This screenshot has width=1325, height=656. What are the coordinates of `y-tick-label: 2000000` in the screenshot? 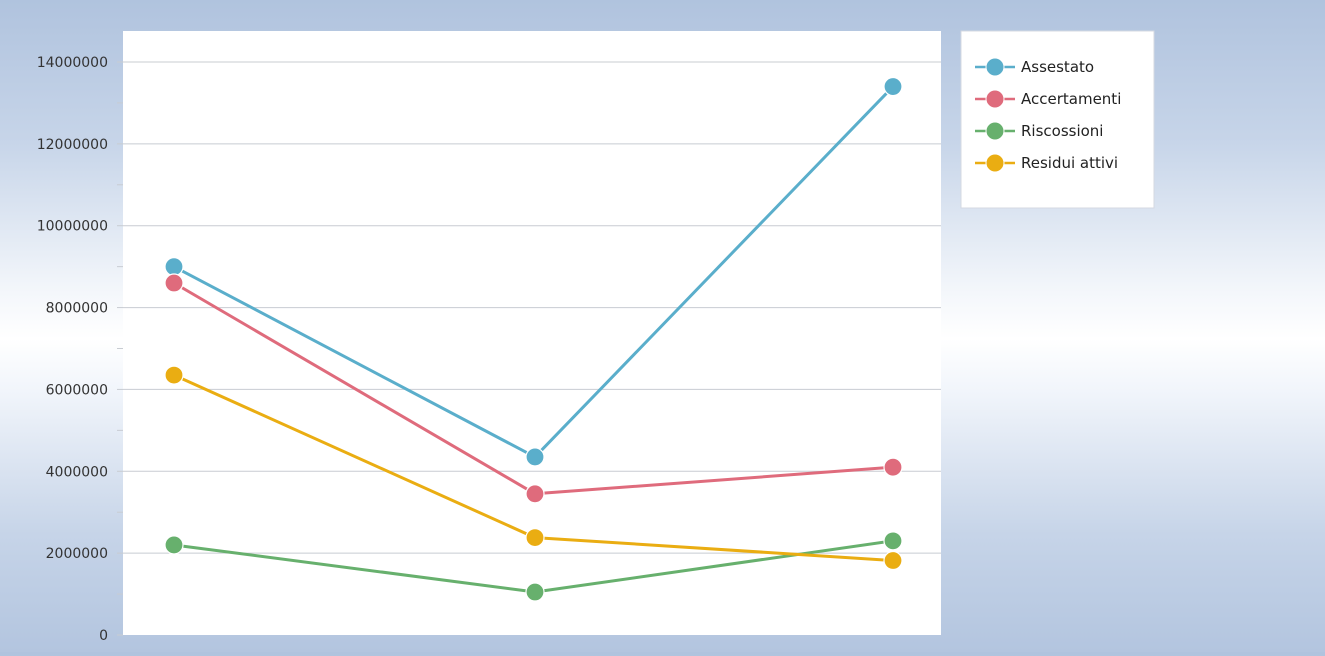 It's located at (77, 554).